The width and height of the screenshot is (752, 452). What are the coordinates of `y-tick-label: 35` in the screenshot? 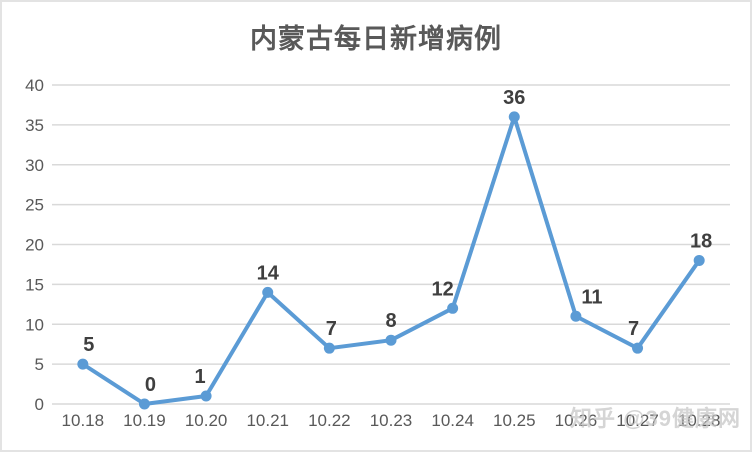 It's located at (34, 125).